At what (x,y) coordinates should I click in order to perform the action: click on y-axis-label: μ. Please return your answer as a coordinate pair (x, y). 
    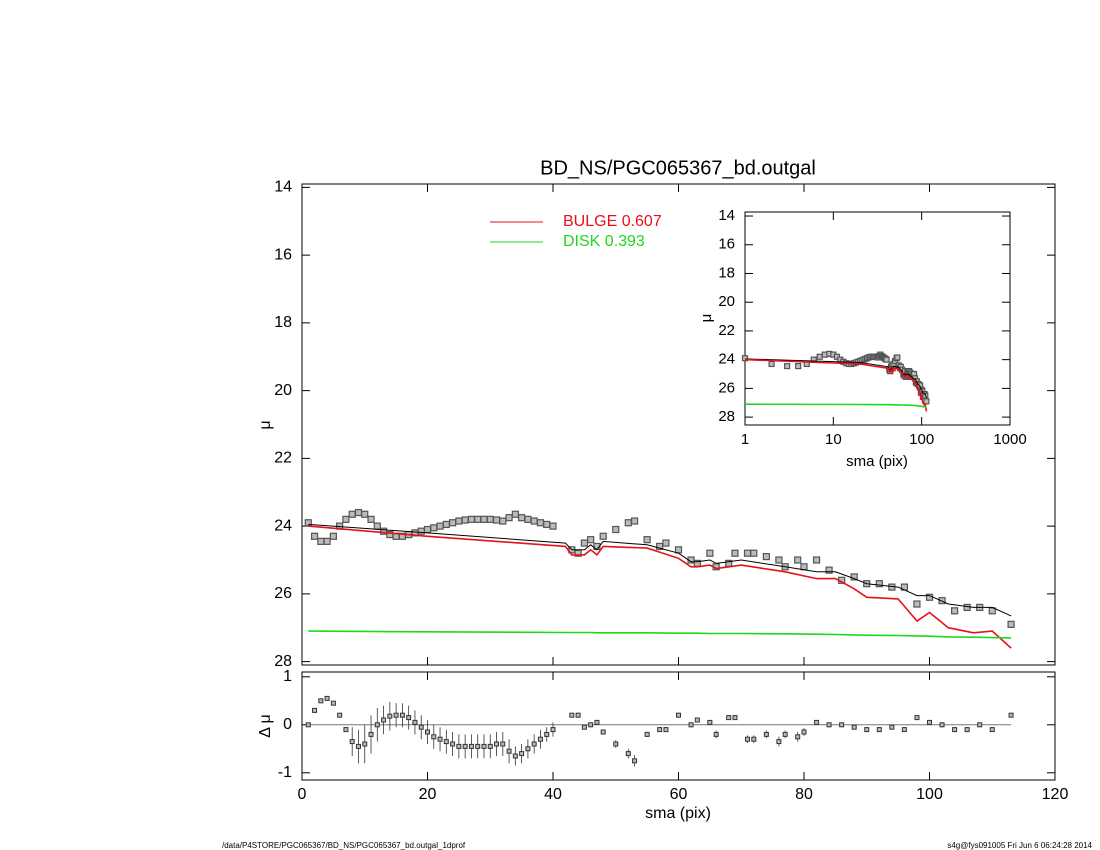
    Looking at the image, I should click on (265, 424).